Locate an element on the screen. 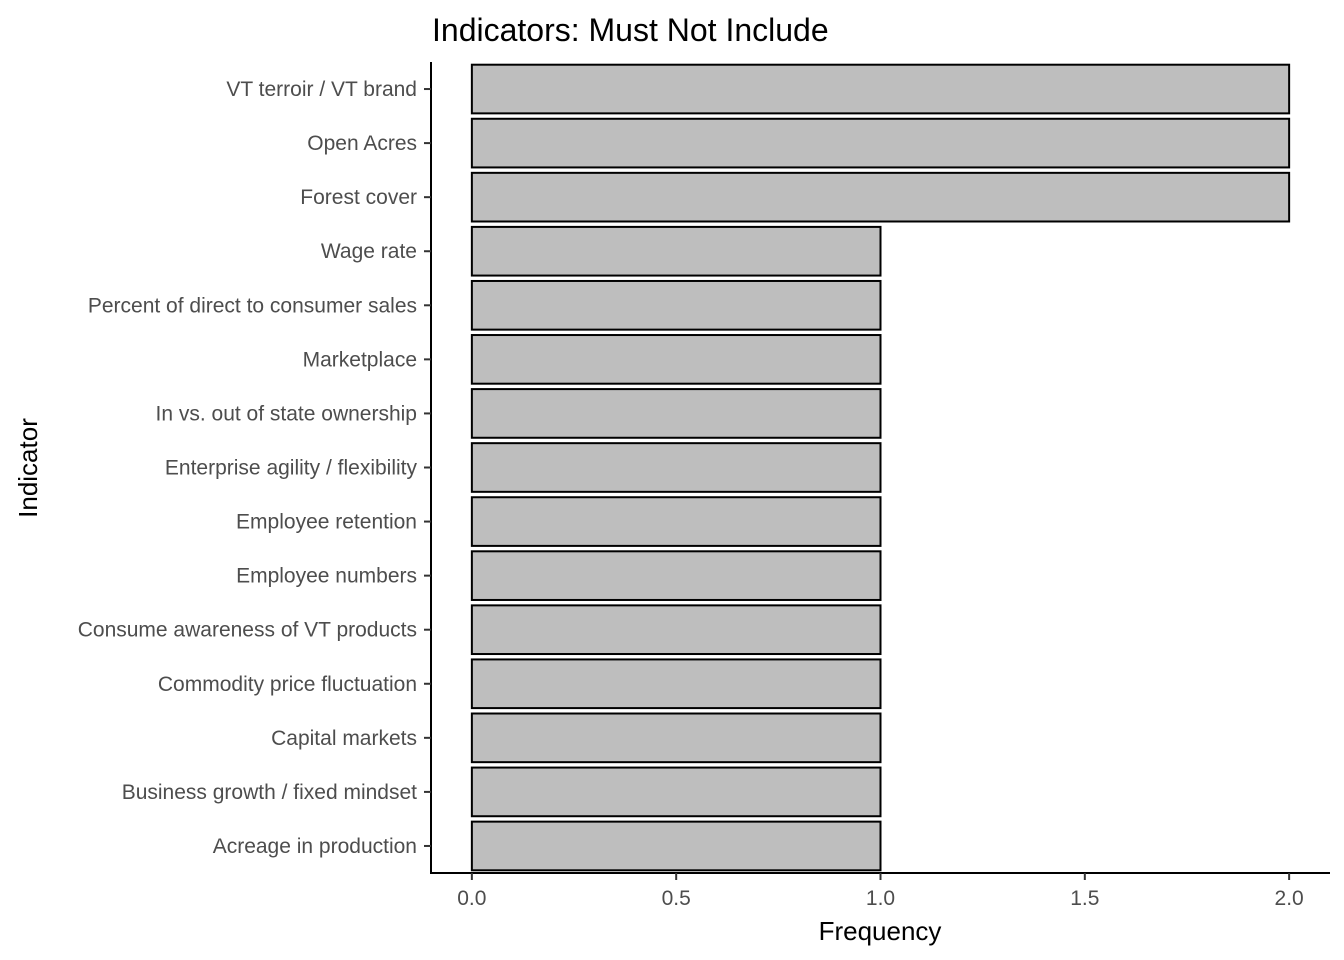  y-tick-label: Employee retention is located at coordinates (326, 522).